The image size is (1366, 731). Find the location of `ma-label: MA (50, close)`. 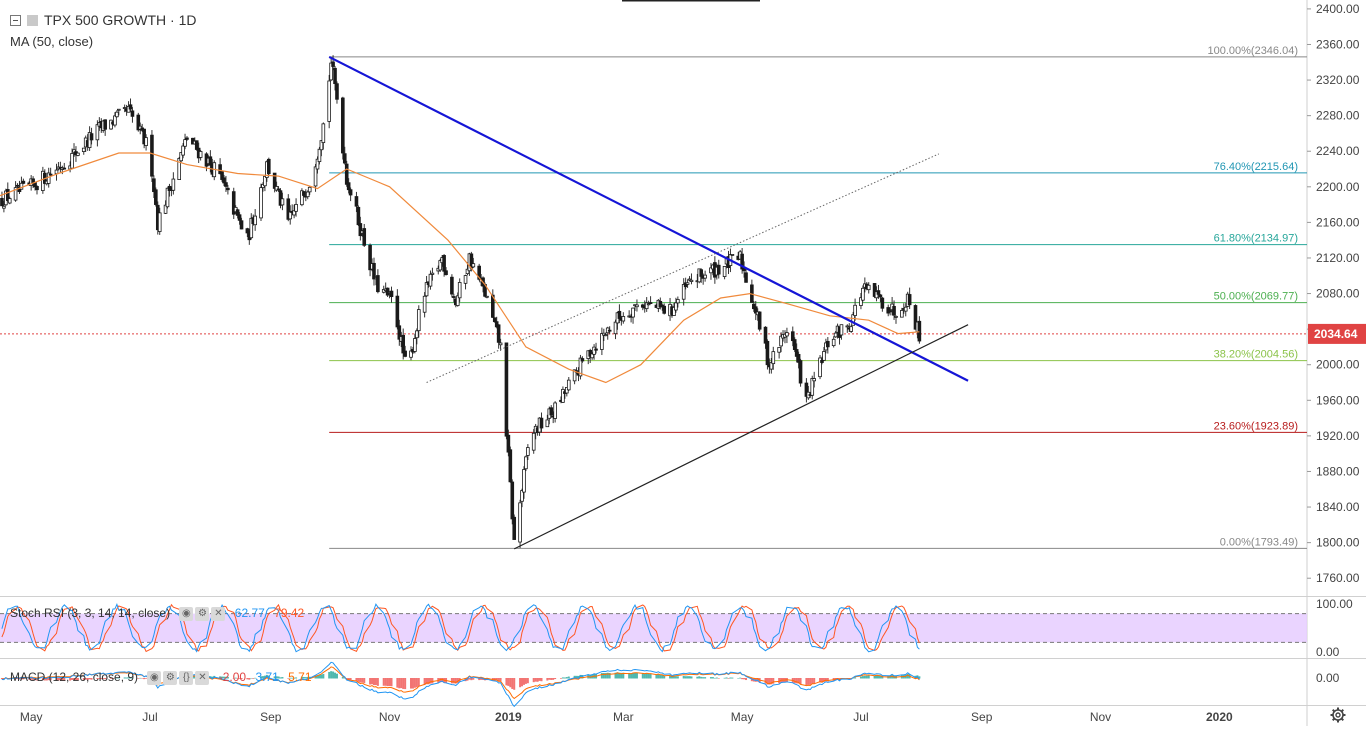

ma-label: MA (50, close) is located at coordinates (52, 41).